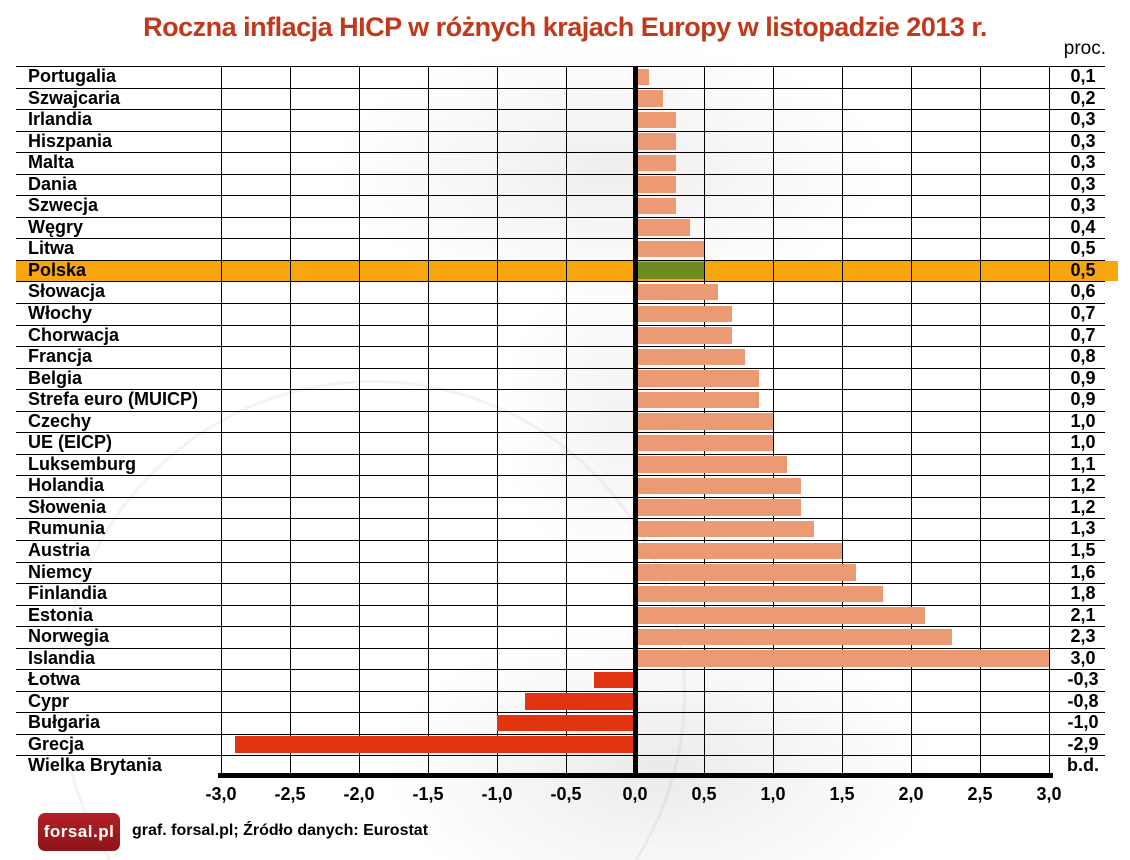 The image size is (1130, 860). I want to click on data-bar-portugalia, so click(643, 77).